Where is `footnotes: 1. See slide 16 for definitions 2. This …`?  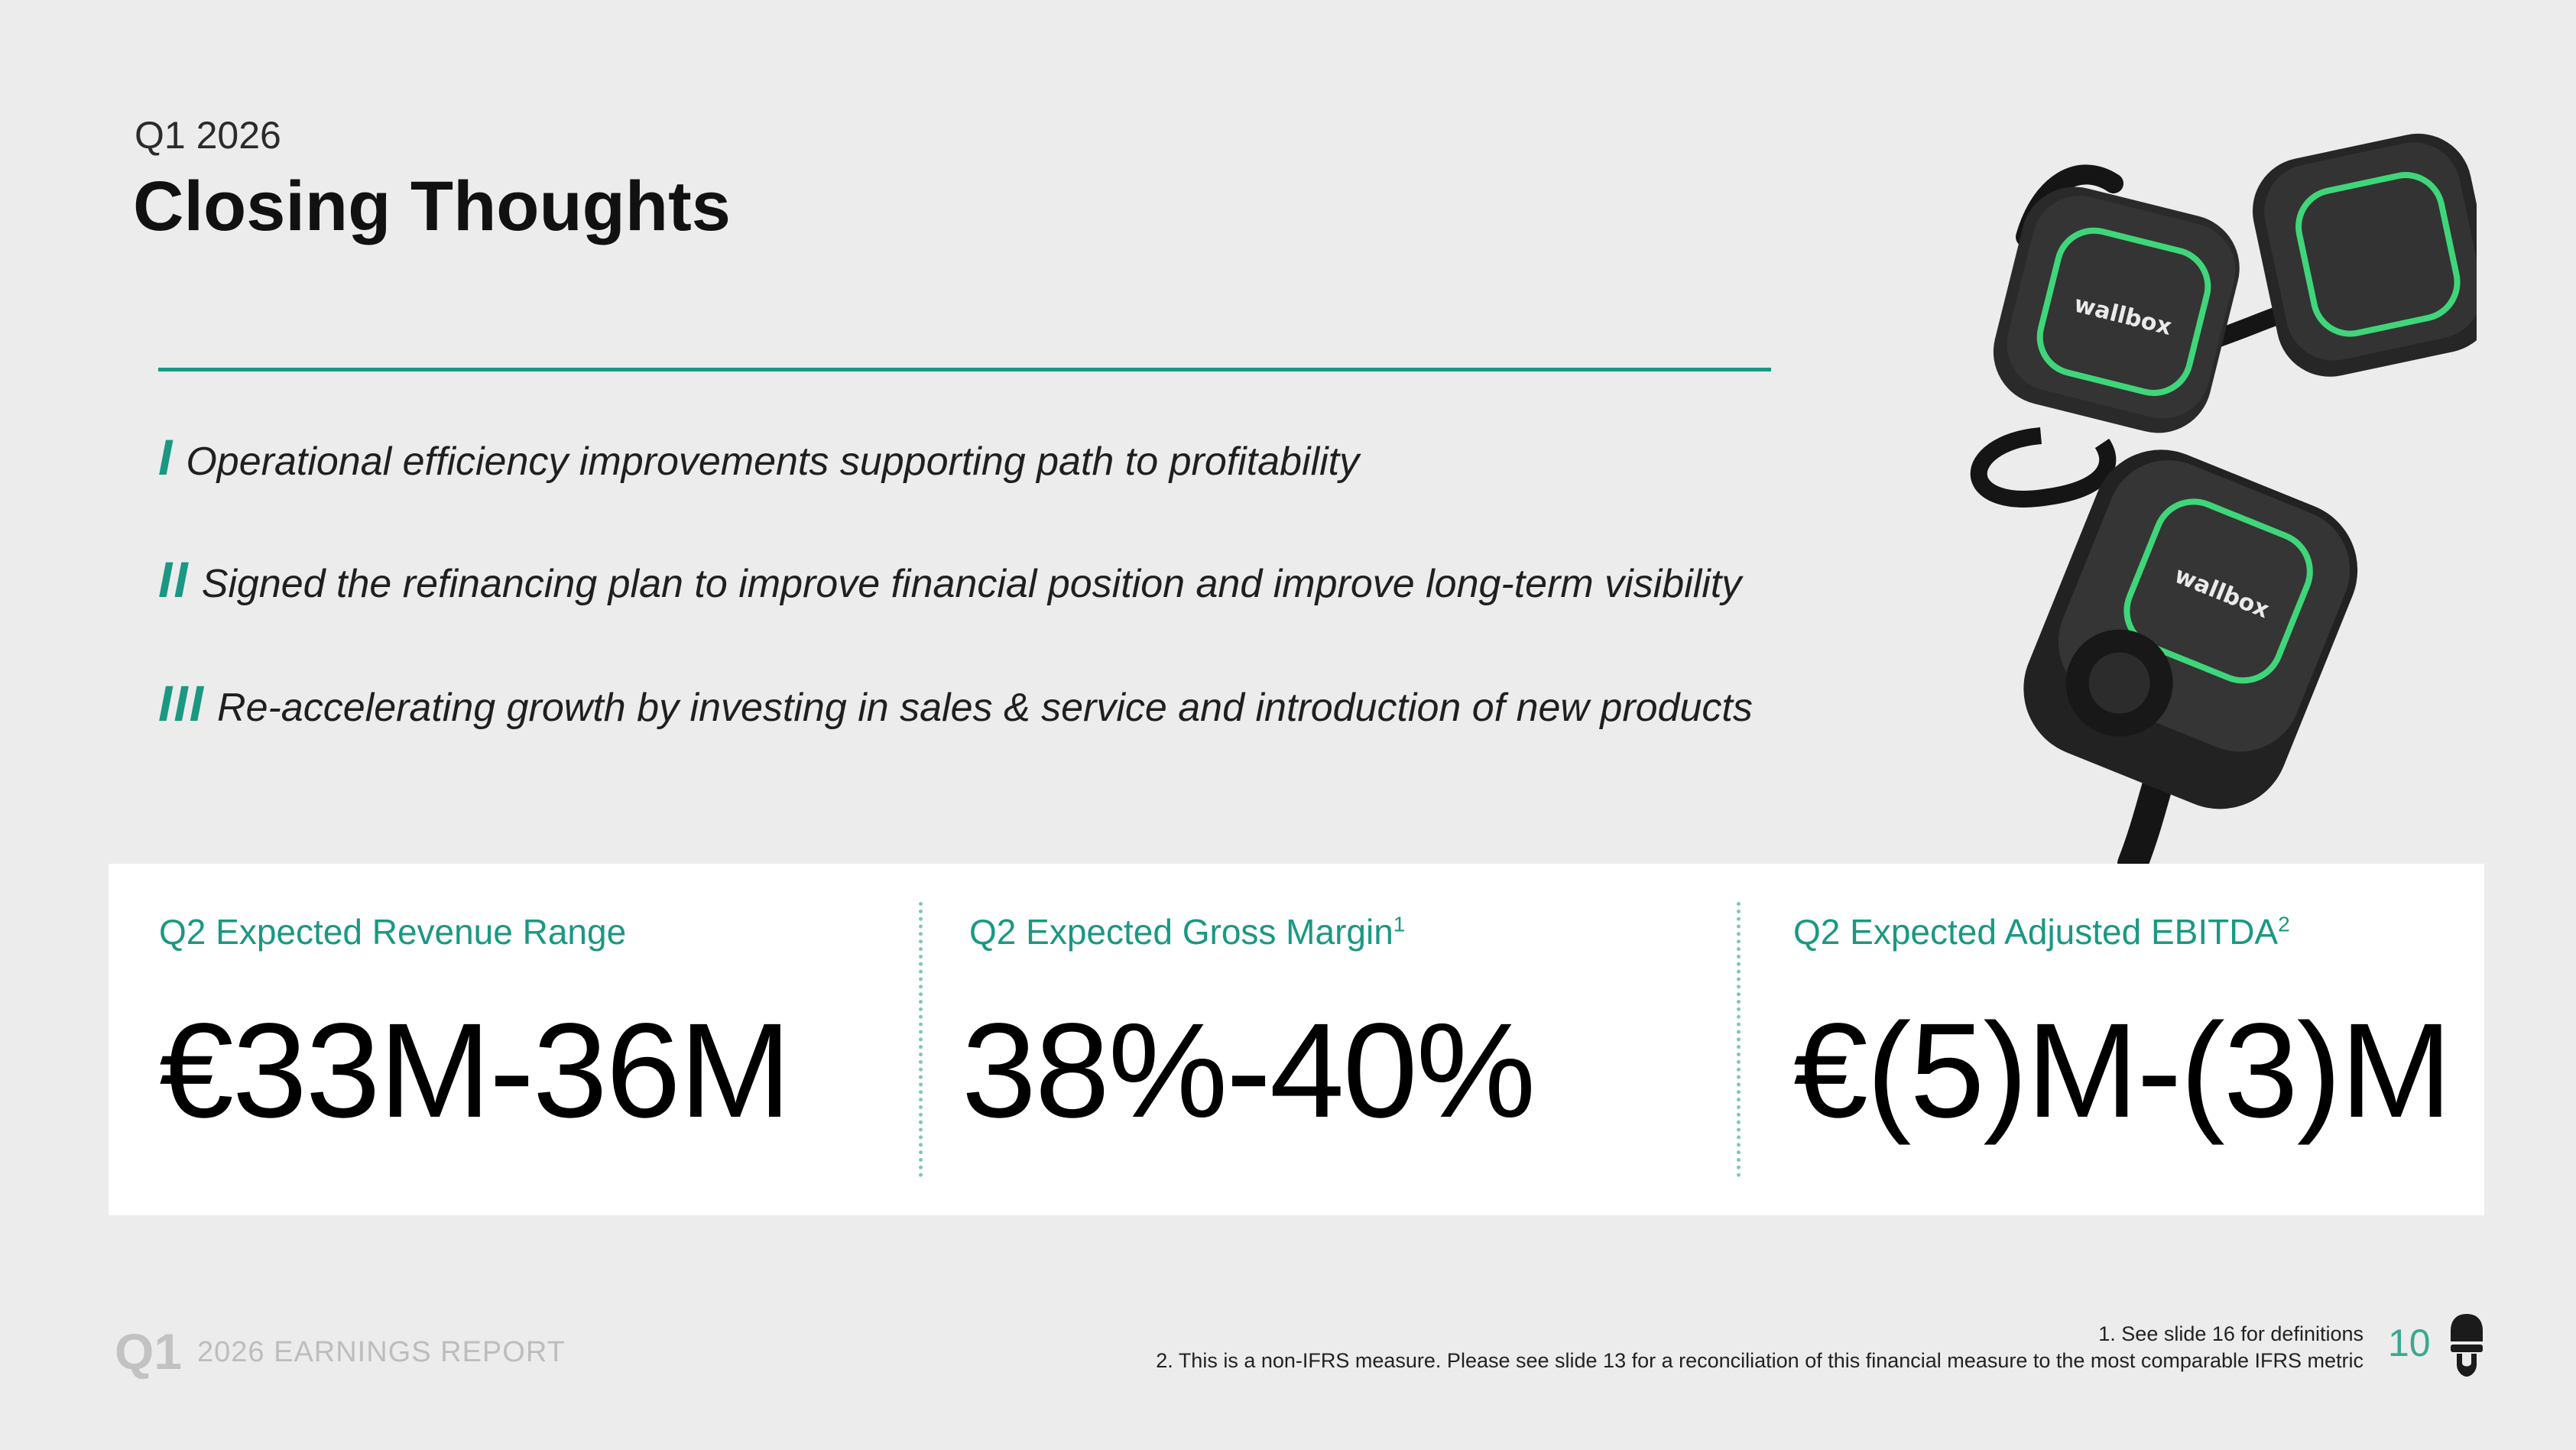 footnotes: 1. See slide 16 for definitions 2. This … is located at coordinates (1759, 1347).